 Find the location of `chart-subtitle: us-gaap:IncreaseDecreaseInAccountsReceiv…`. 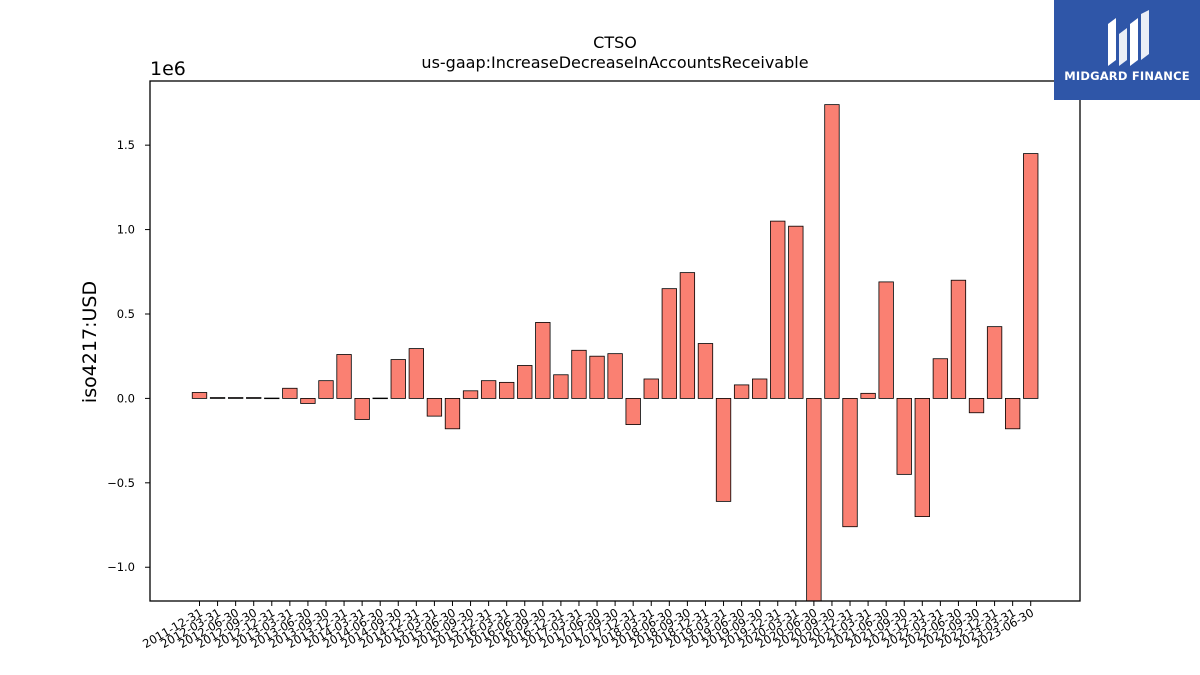

chart-subtitle: us-gaap:IncreaseDecreaseInAccountsReceiv… is located at coordinates (614, 62).